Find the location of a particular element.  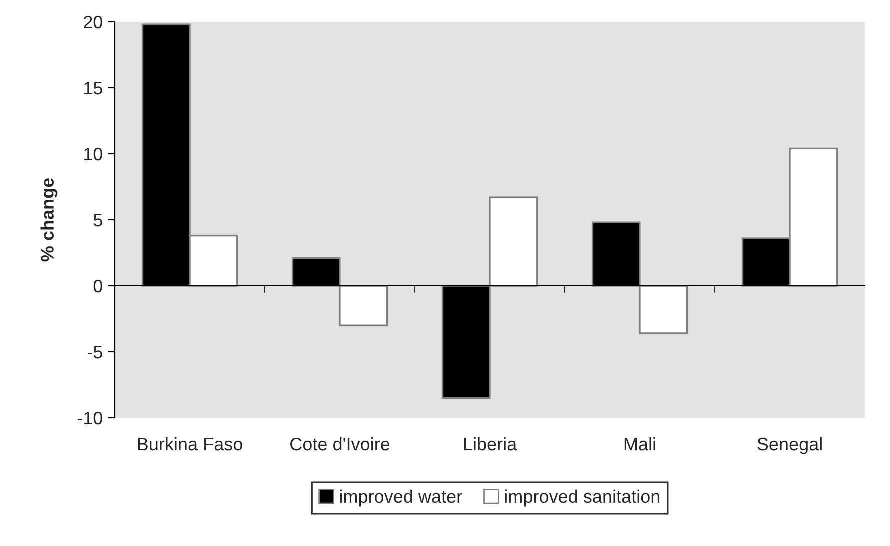

y-axis-title: % change is located at coordinates (49, 220).